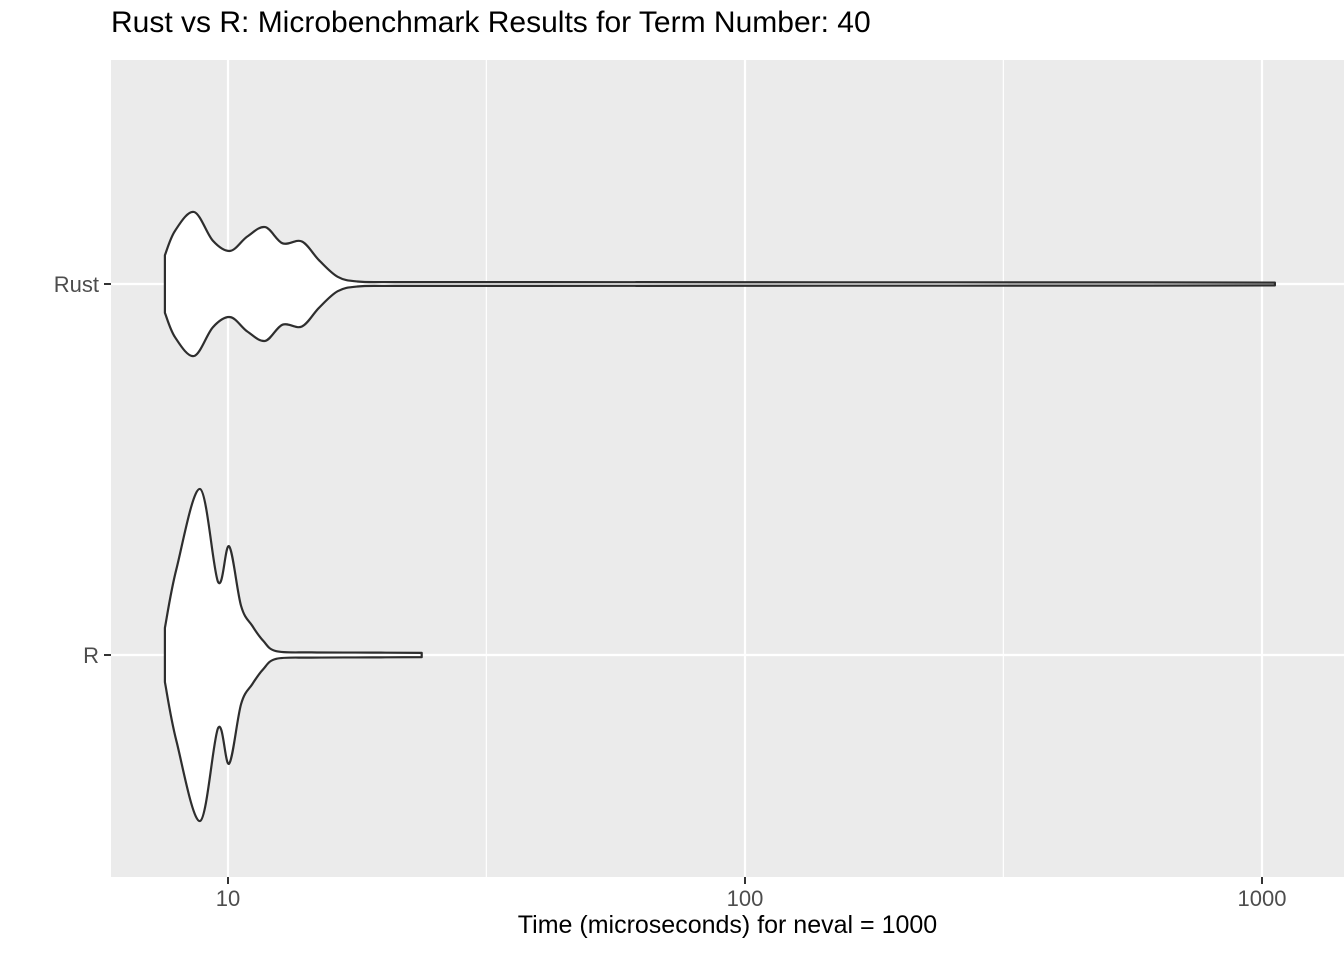 Image resolution: width=1344 pixels, height=960 pixels. I want to click on x-tick-label: 10, so click(228, 898).